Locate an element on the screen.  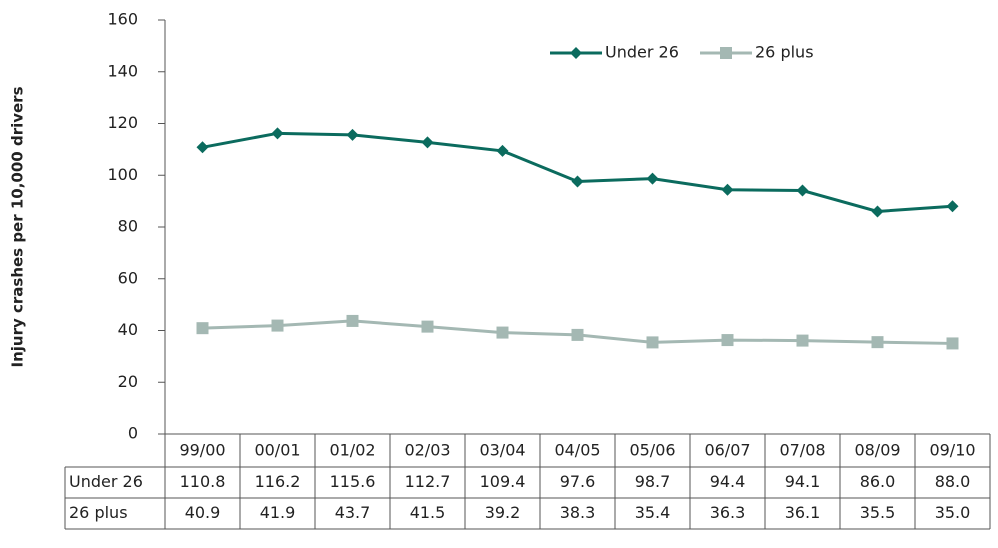
table-cell: 36.3 is located at coordinates (728, 512).